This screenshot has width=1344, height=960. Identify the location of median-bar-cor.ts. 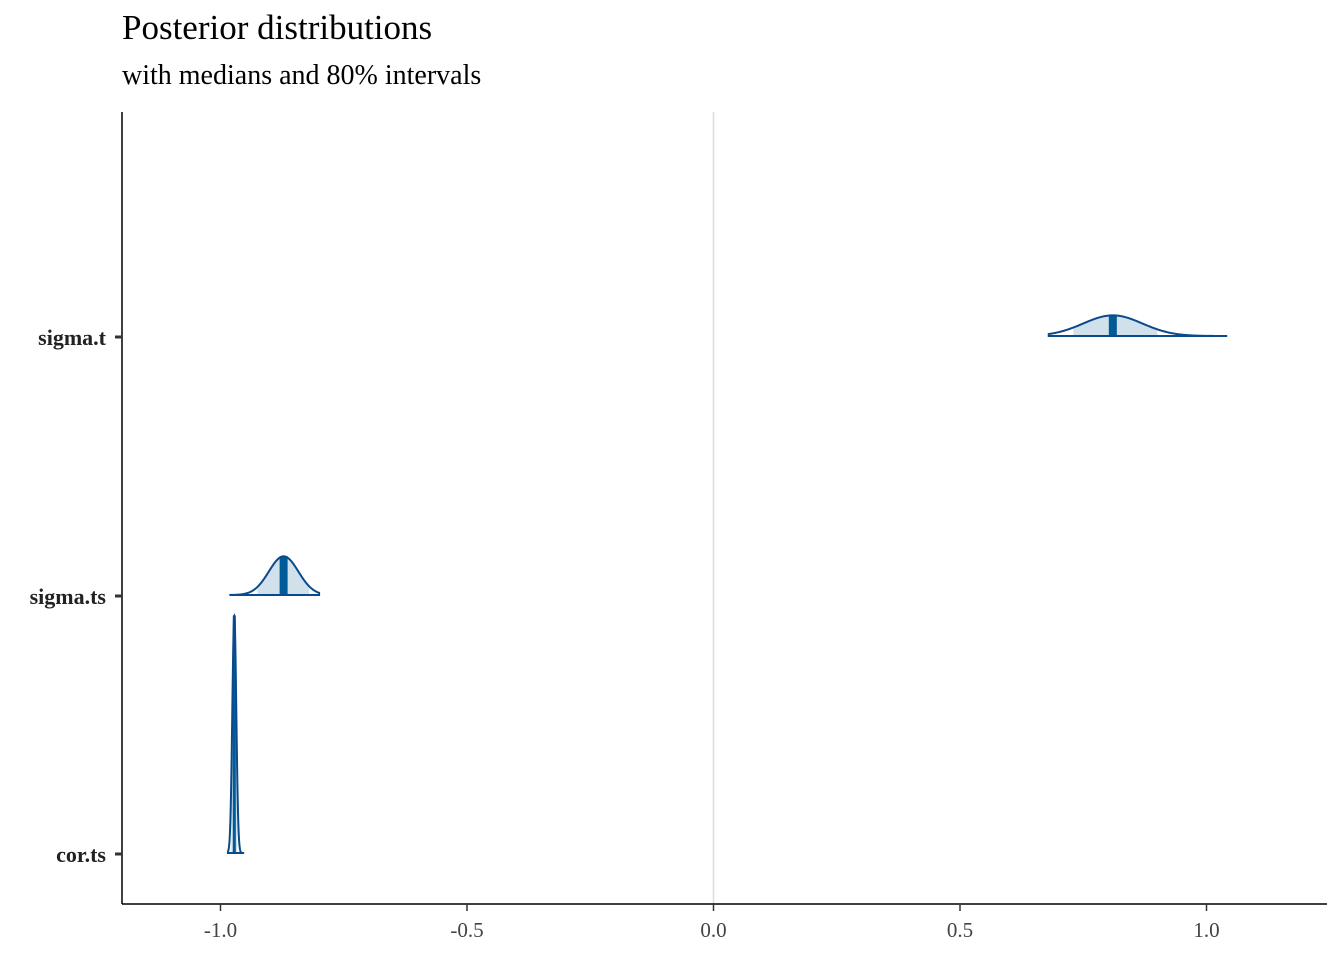
(234, 734).